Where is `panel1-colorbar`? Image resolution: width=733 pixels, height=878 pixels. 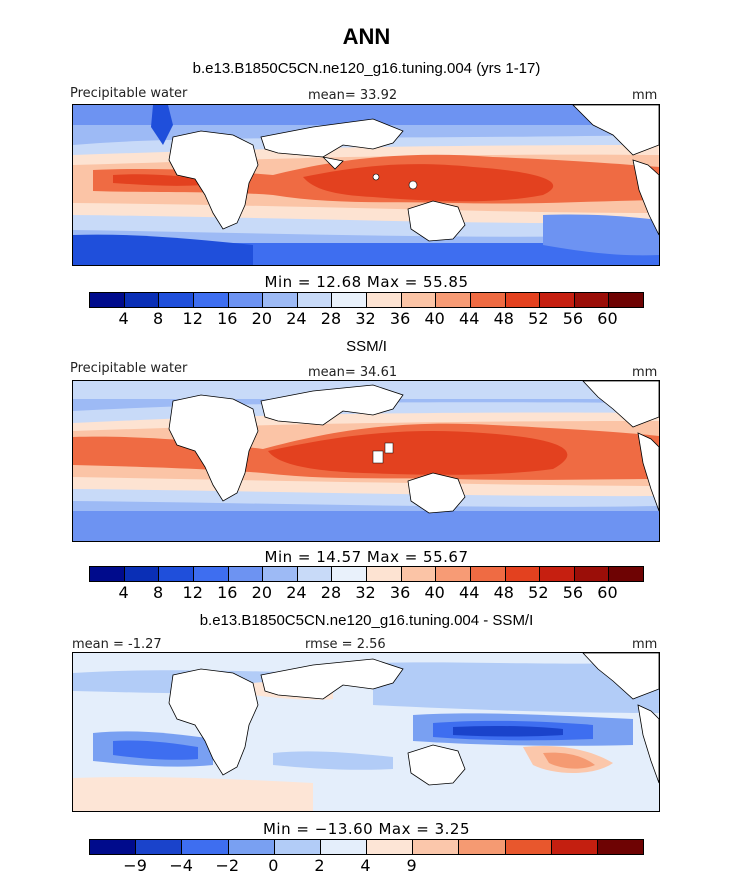 panel1-colorbar is located at coordinates (366, 300).